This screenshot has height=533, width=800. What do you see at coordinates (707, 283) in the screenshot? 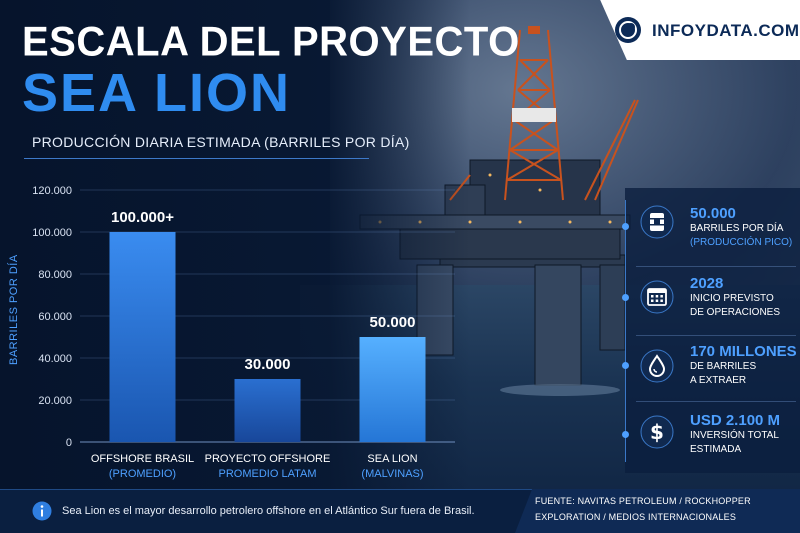
I see `stat-value: 2028` at bounding box center [707, 283].